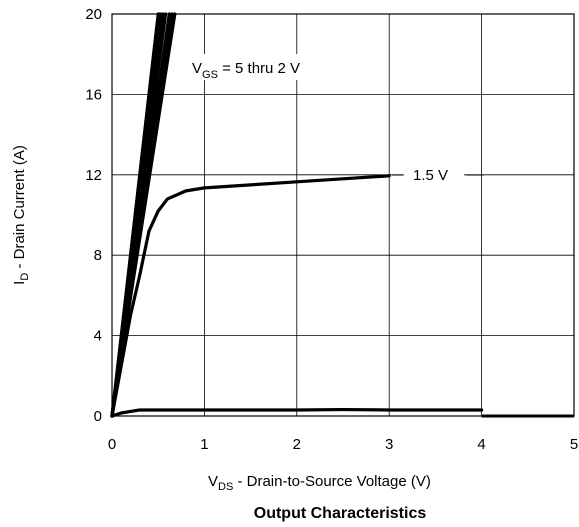 The width and height of the screenshot is (579, 527). I want to click on x-tick-label: 5, so click(574, 444).